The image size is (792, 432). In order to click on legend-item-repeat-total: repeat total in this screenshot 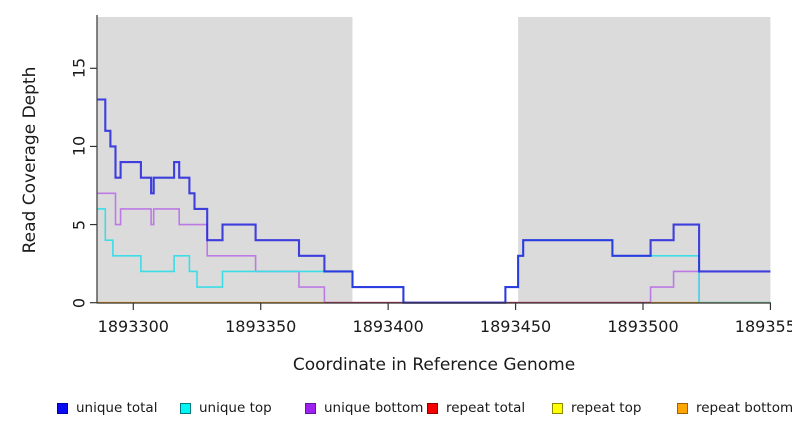, I will do `click(476, 408)`.